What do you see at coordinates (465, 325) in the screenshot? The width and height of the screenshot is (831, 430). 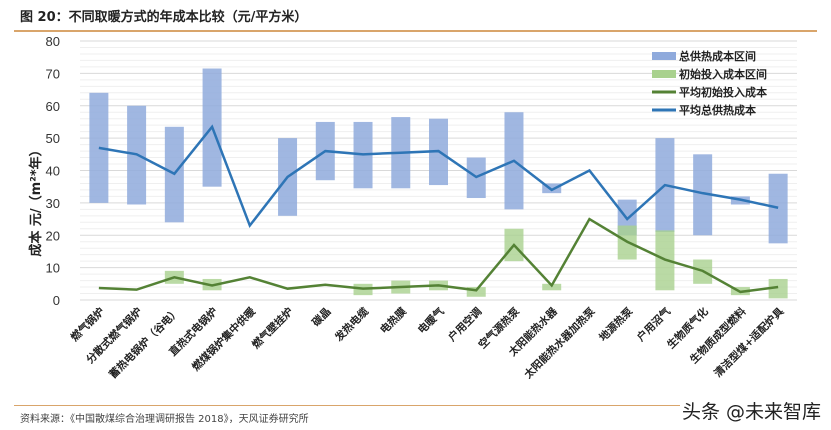 I see `x-tick-label: 户用空调` at bounding box center [465, 325].